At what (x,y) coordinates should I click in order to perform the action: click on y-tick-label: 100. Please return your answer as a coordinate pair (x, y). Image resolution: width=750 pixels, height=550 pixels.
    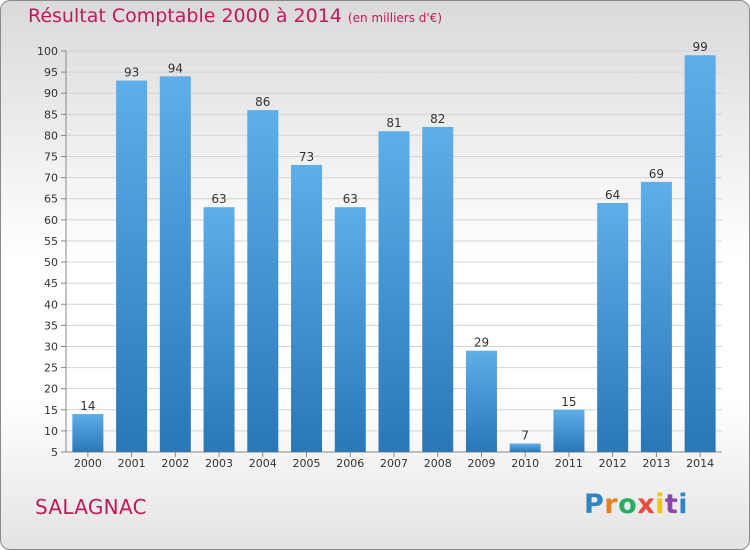
    Looking at the image, I should click on (47, 51).